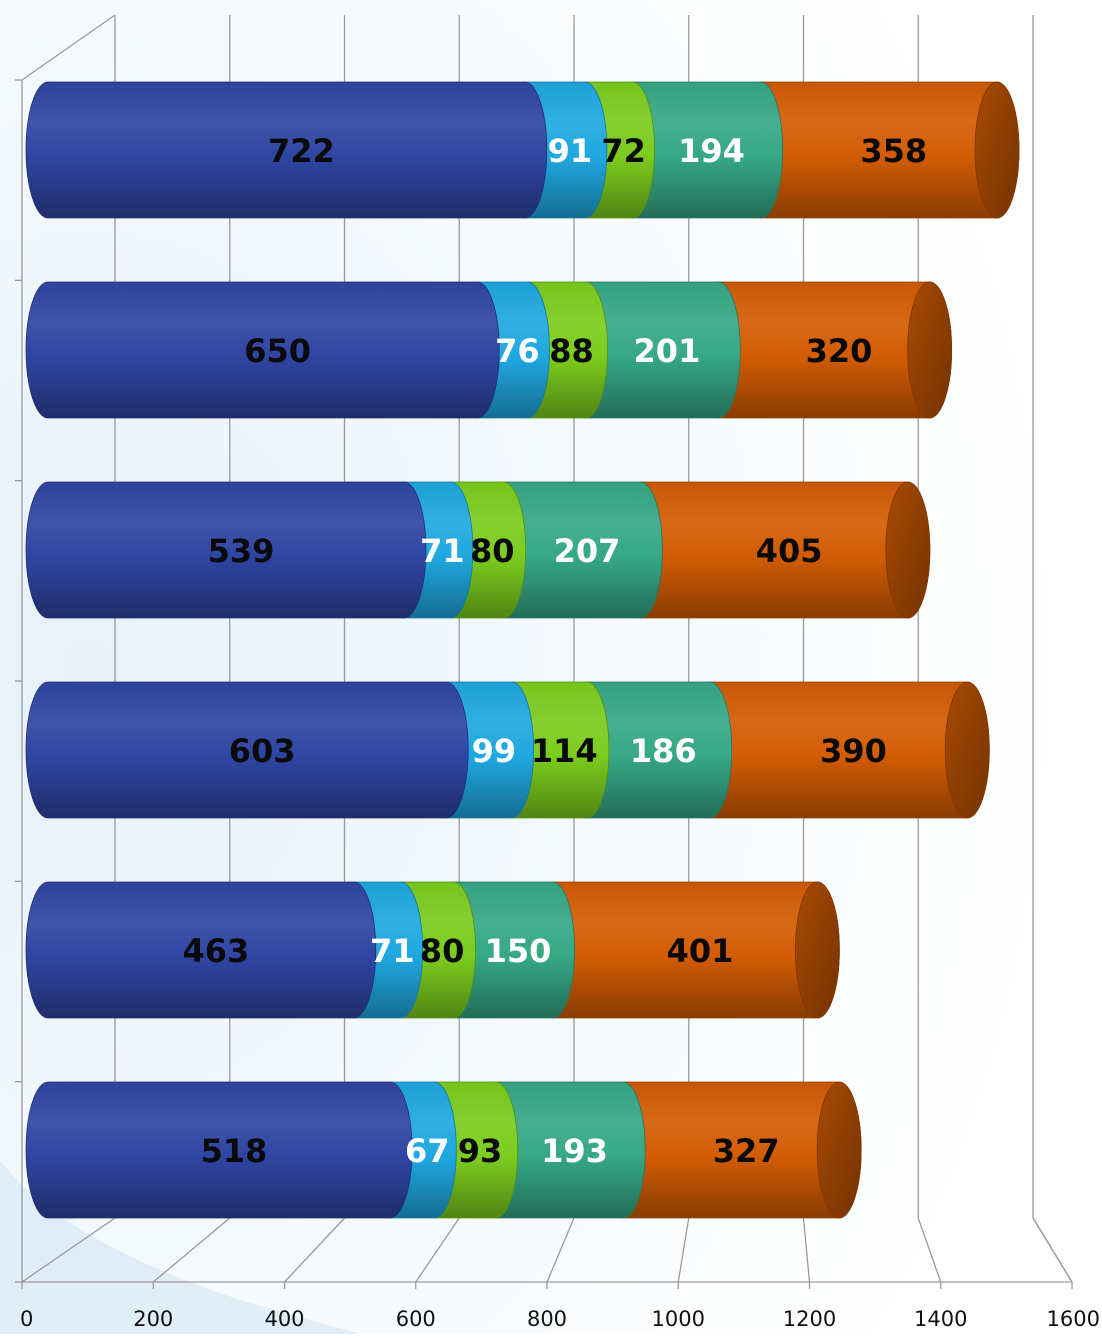 Image resolution: width=1102 pixels, height=1338 pixels. I want to click on data-label: 390, so click(853, 751).